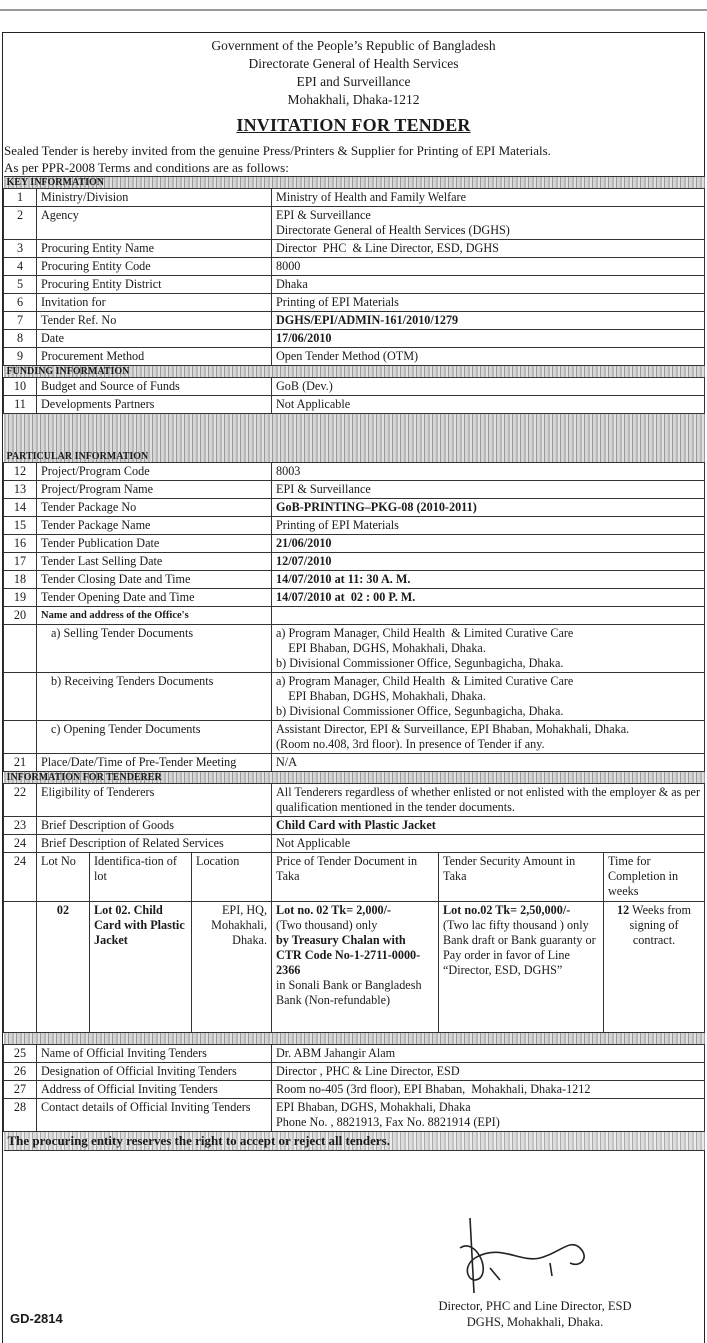  What do you see at coordinates (488, 266) in the screenshot?
I see `row-value: 8000` at bounding box center [488, 266].